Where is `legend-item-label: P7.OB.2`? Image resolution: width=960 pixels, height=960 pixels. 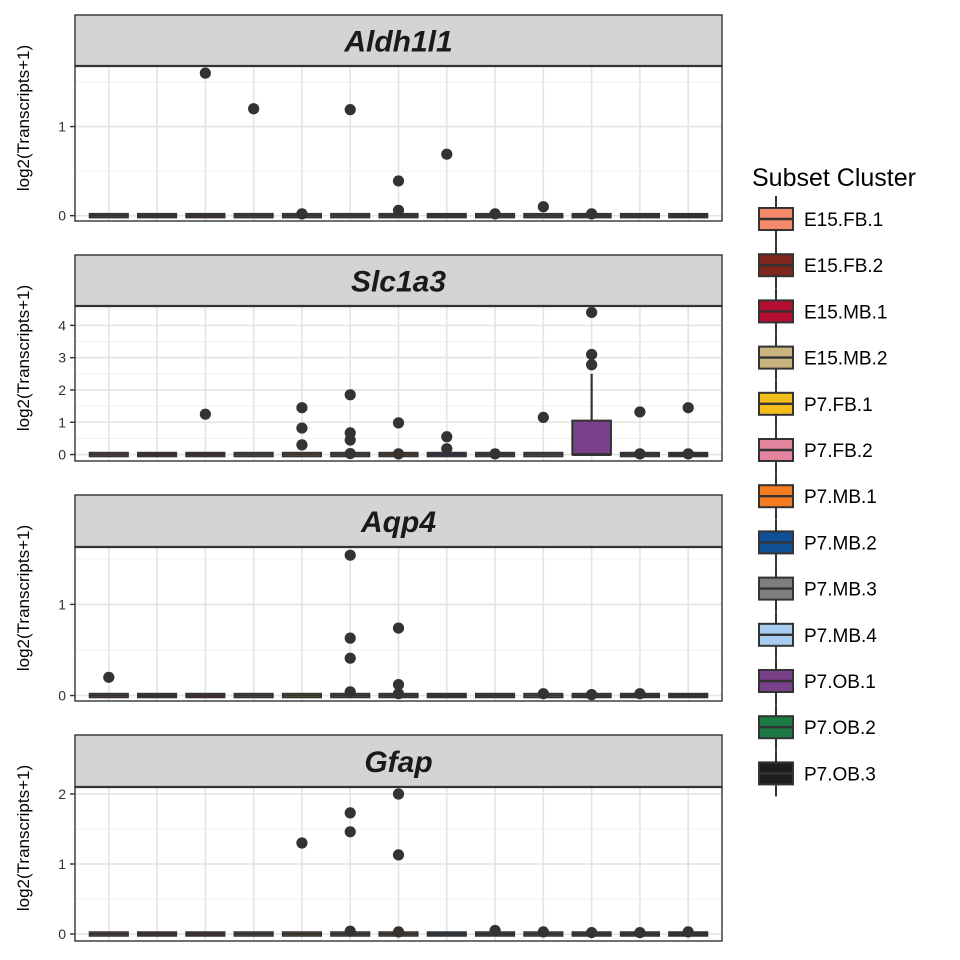
legend-item-label: P7.OB.2 is located at coordinates (840, 728).